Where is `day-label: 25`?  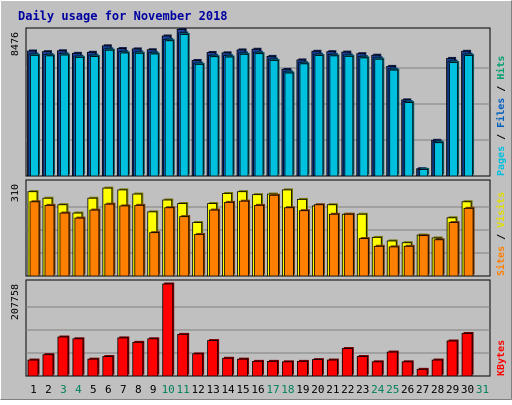
day-label: 25 is located at coordinates (392, 389).